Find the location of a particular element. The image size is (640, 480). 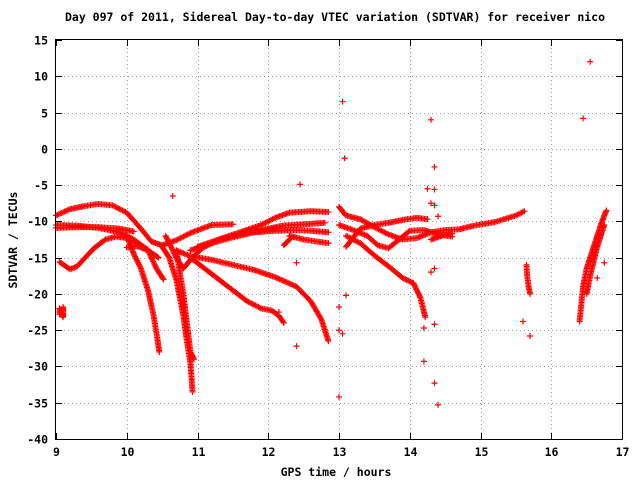

y-tick-label: -40 is located at coordinates (37, 440).